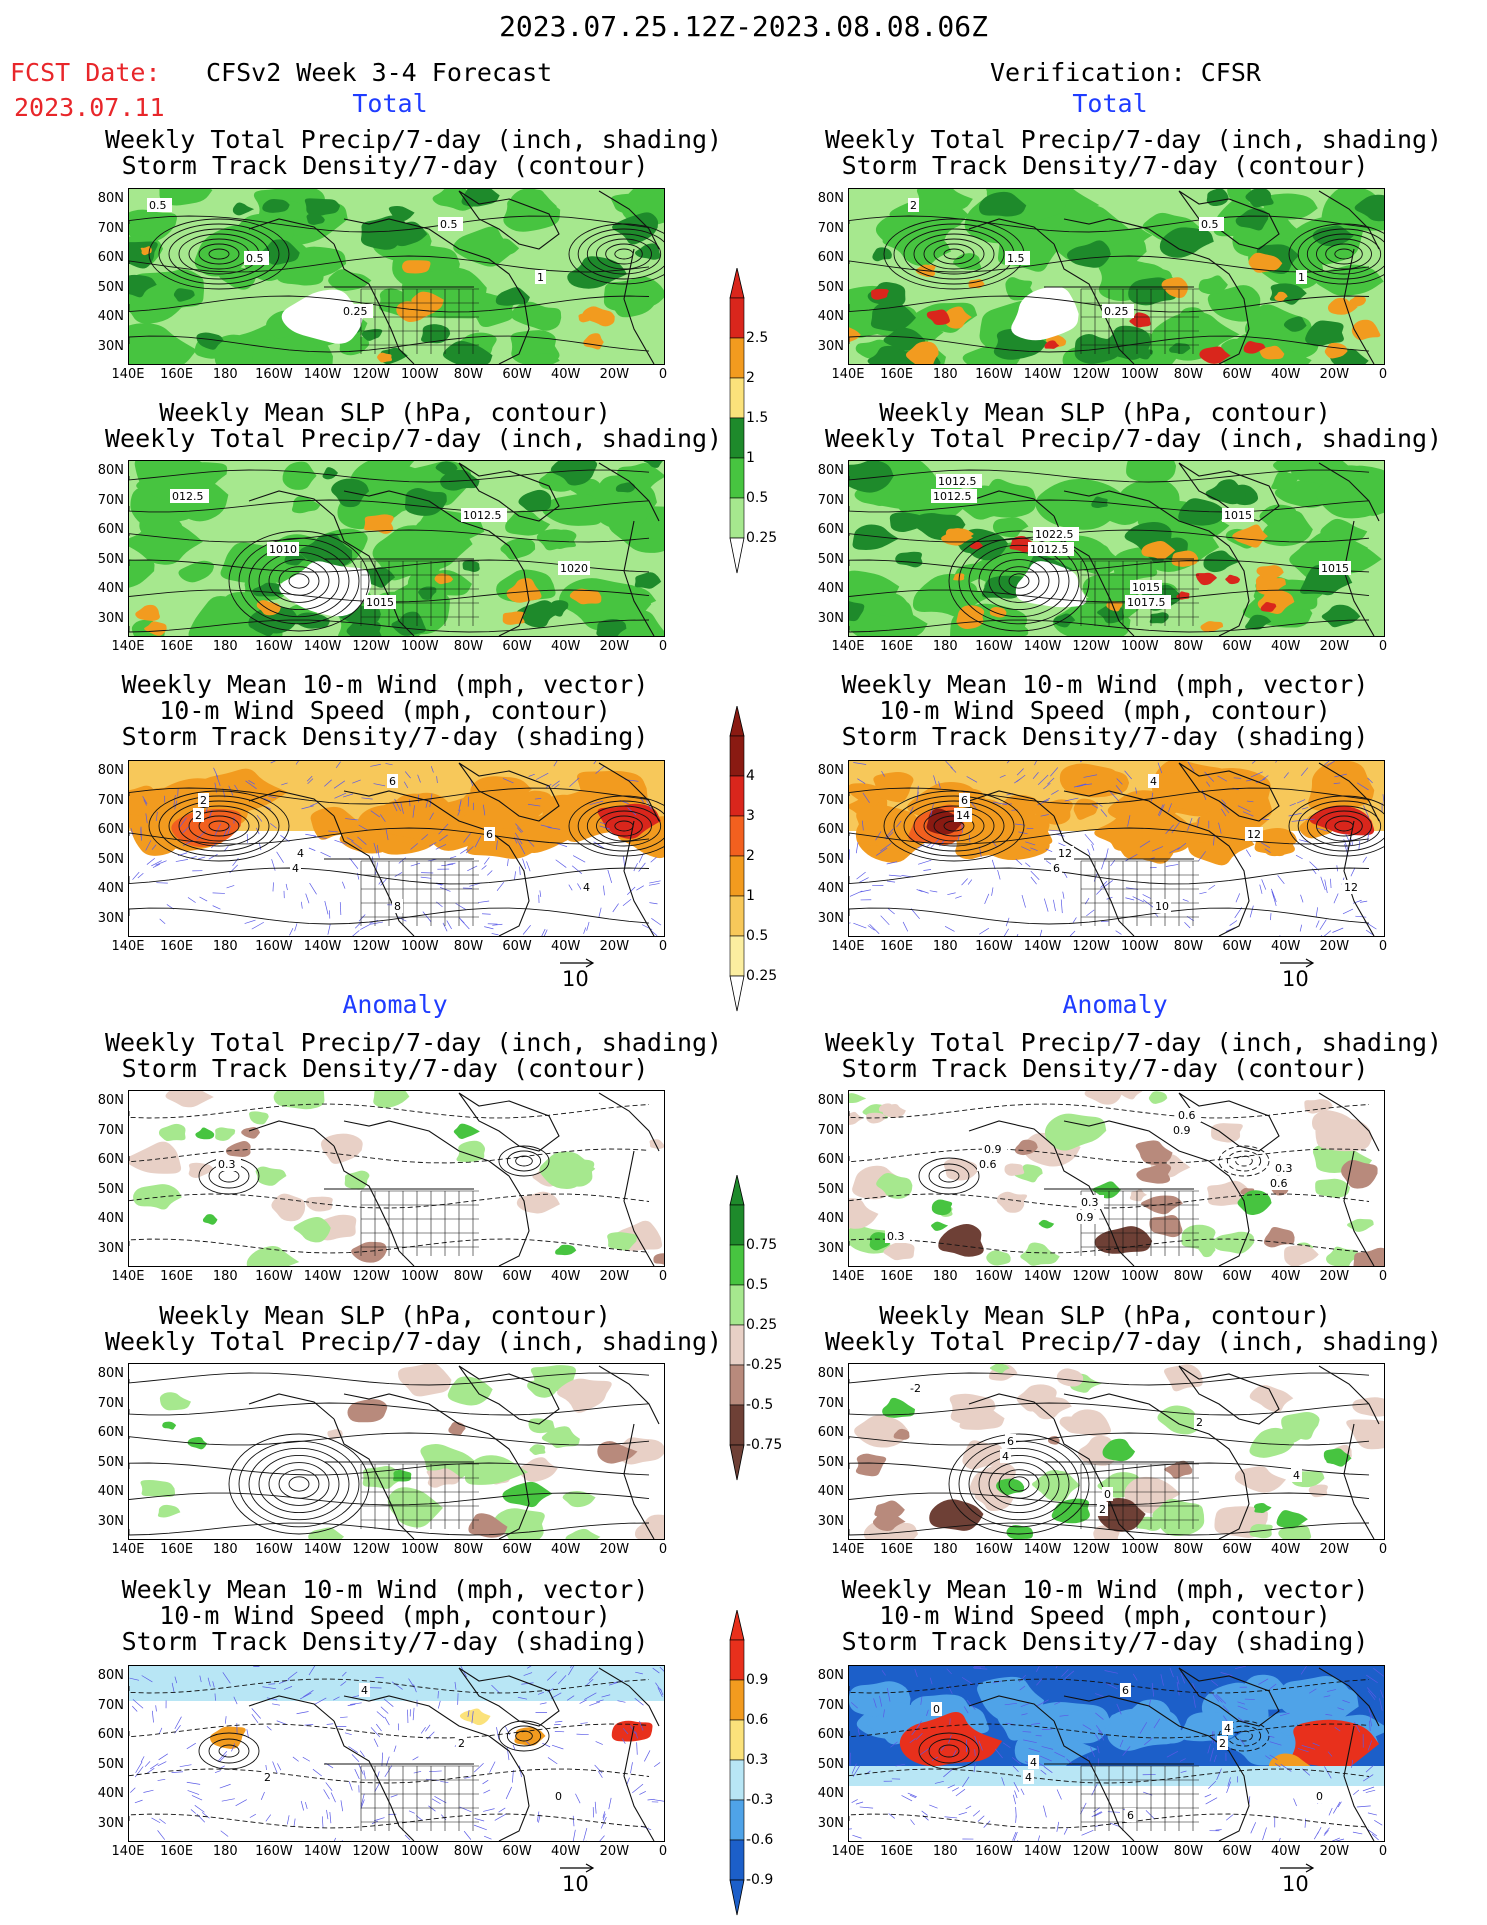  Describe the element at coordinates (385, 412) in the screenshot. I see `forecast-slp-title-1: Weekly Mean SLP (hPa, contour)` at that location.